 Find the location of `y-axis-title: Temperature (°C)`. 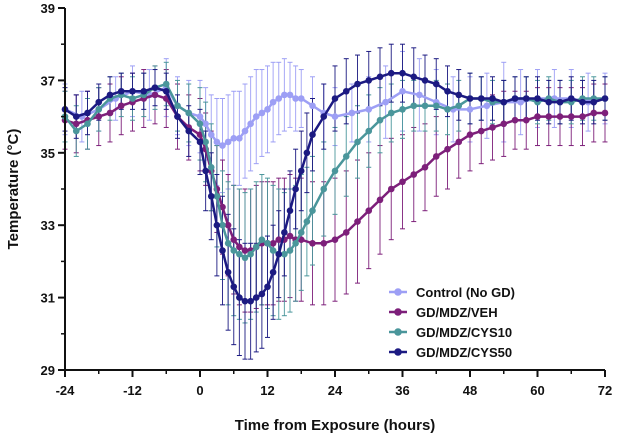

y-axis-title: Temperature (°C) is located at coordinates (13, 189).